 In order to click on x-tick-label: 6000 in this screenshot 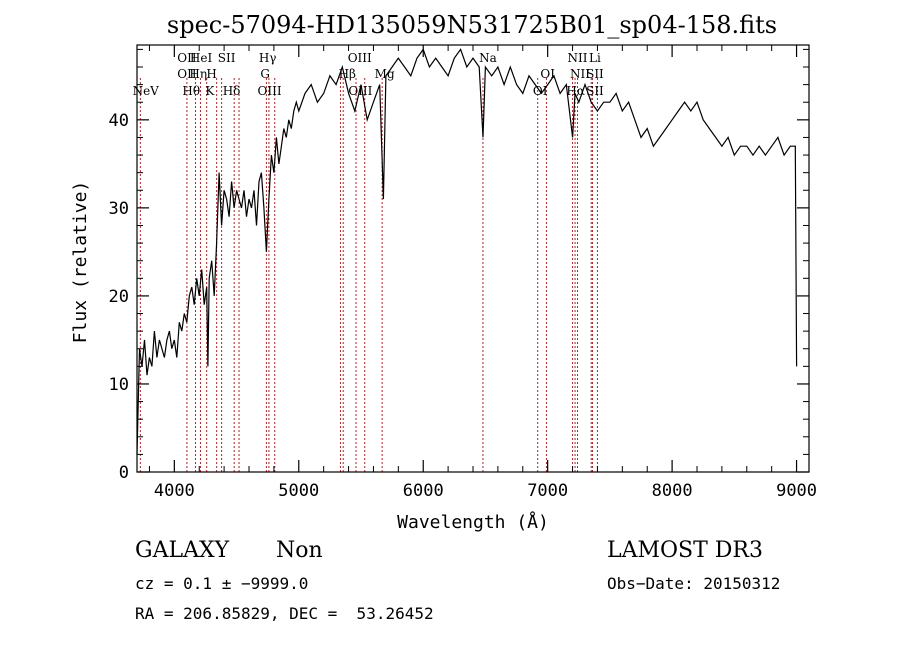, I will do `click(423, 491)`.